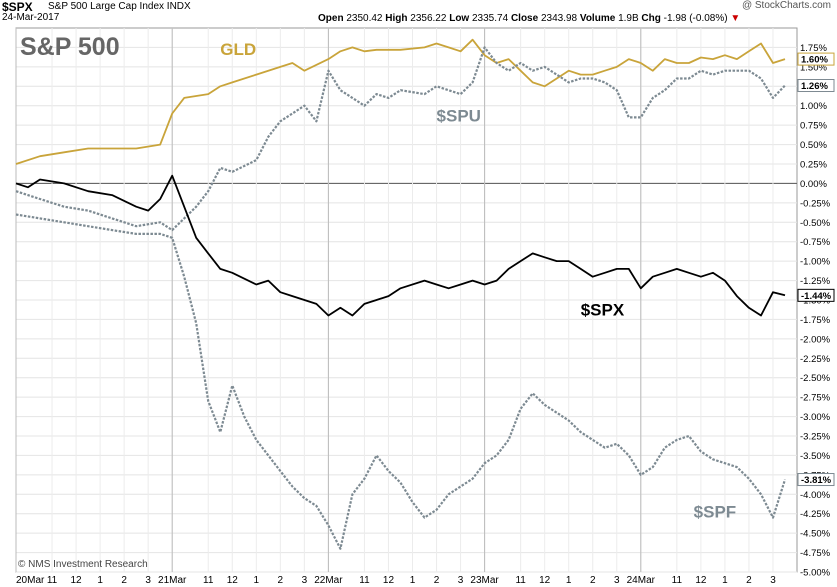 The width and height of the screenshot is (837, 587). I want to click on x-tick-label: 20Mar, so click(30, 580).